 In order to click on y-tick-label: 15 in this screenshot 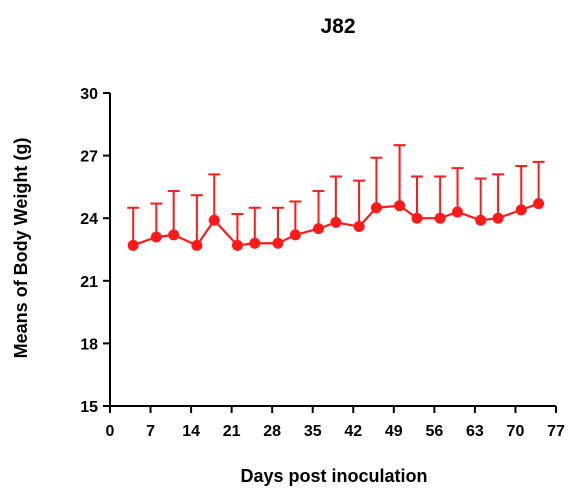, I will do `click(89, 407)`.